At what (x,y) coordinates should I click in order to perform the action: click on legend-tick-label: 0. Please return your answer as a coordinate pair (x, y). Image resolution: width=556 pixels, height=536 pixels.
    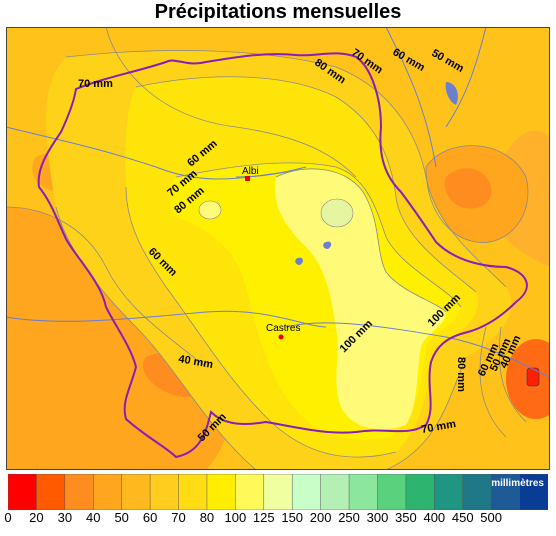
    Looking at the image, I should click on (8, 517).